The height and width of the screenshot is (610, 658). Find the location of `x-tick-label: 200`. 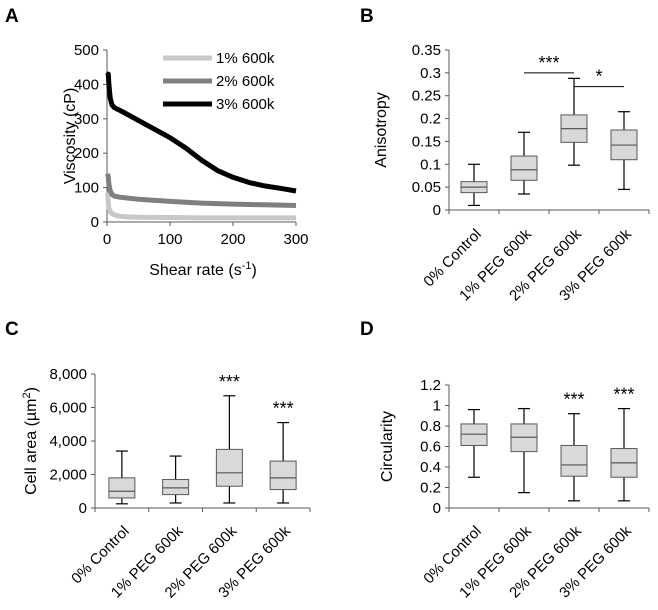

x-tick-label: 200 is located at coordinates (232, 239).